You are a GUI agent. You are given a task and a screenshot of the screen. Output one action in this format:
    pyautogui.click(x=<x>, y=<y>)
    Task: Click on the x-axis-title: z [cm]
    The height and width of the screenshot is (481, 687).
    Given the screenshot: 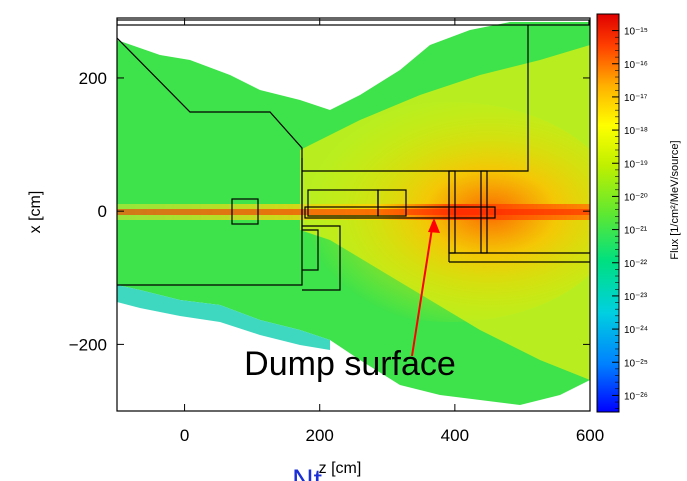 What is the action you would take?
    pyautogui.click(x=340, y=468)
    